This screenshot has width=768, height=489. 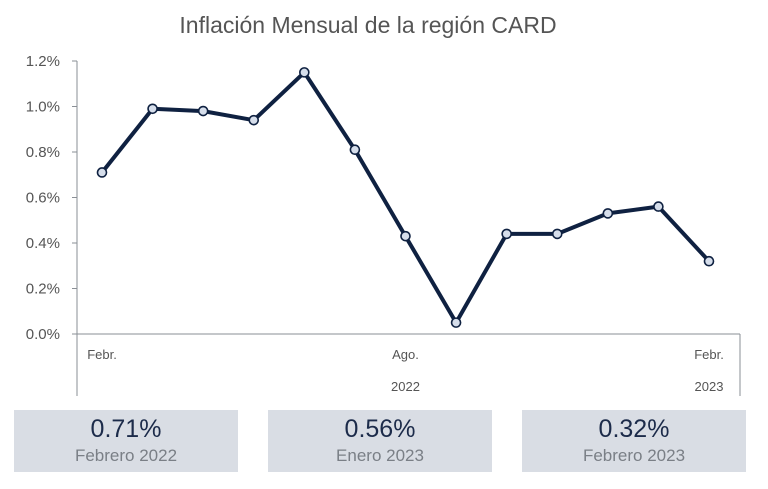 I want to click on y-tick-label: 0.8%, so click(x=43, y=152).